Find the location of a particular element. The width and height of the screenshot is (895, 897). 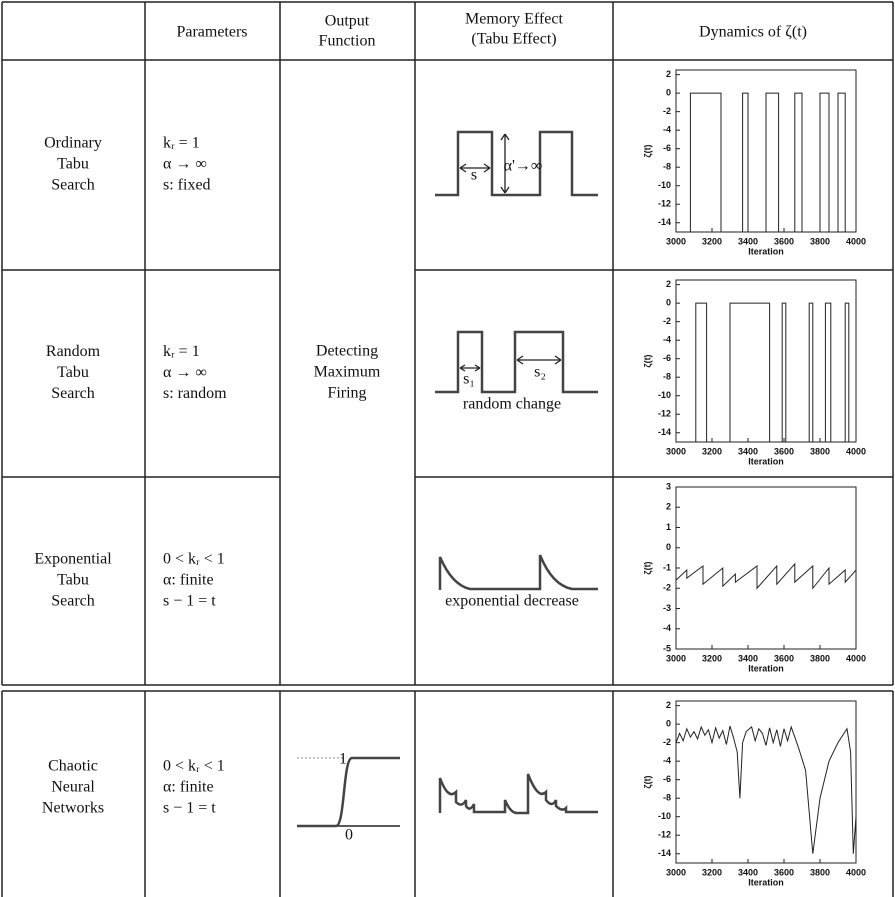

parameter: α → ∞ is located at coordinates (185, 372).